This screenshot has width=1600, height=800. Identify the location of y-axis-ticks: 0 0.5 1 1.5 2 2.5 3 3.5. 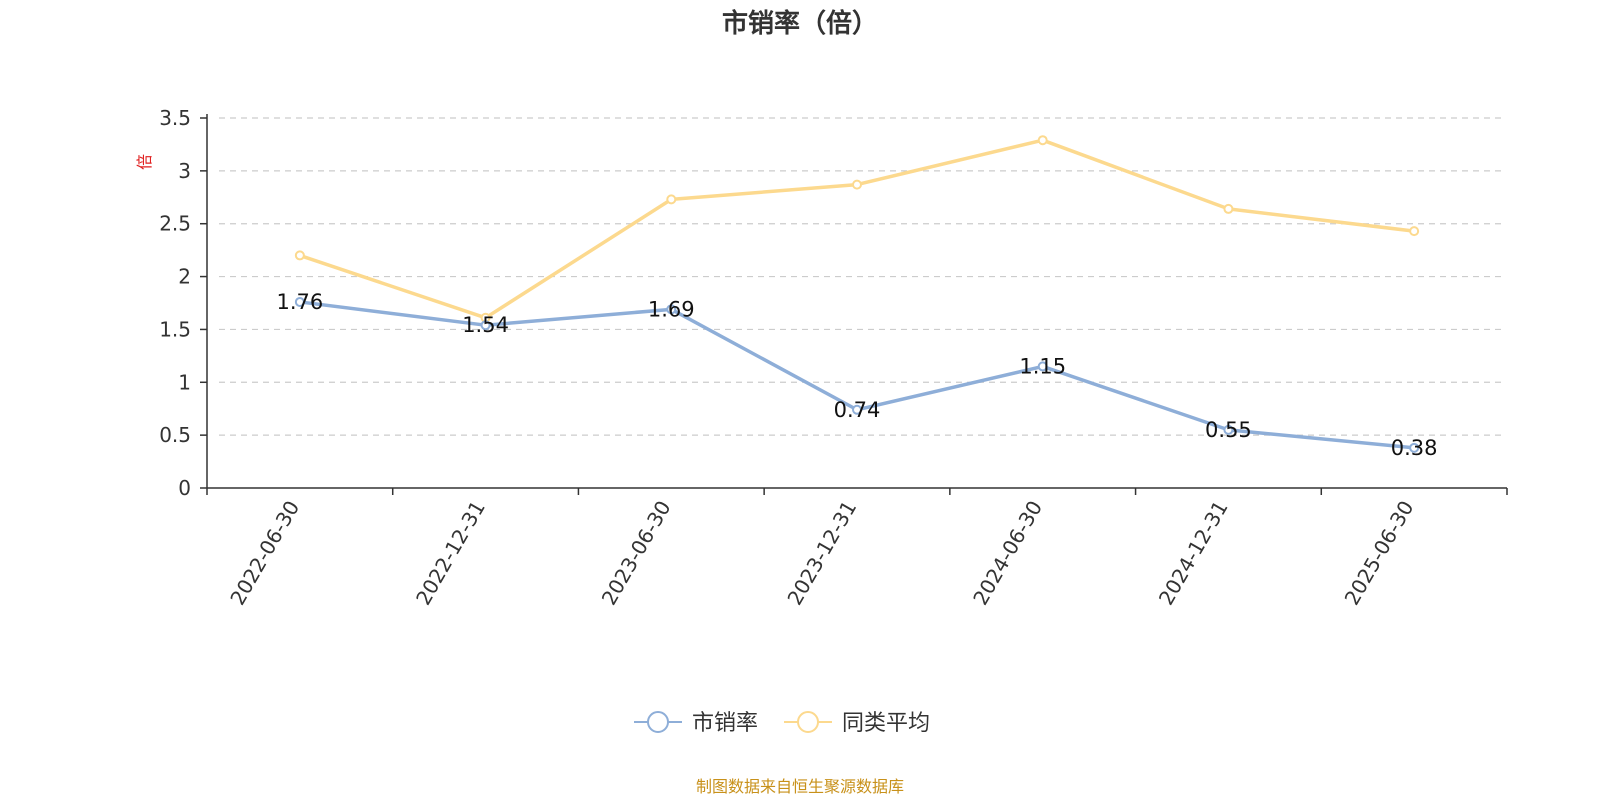
(183, 303).